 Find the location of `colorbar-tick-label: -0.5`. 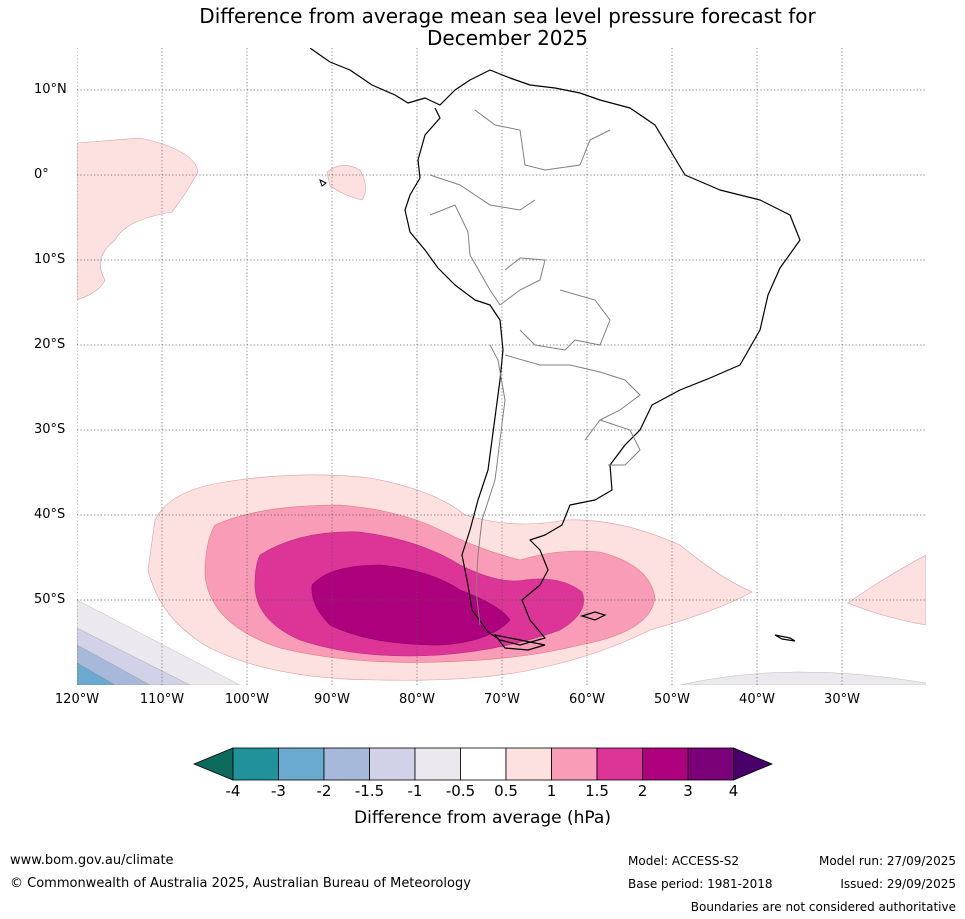

colorbar-tick-label: -0.5 is located at coordinates (460, 791).